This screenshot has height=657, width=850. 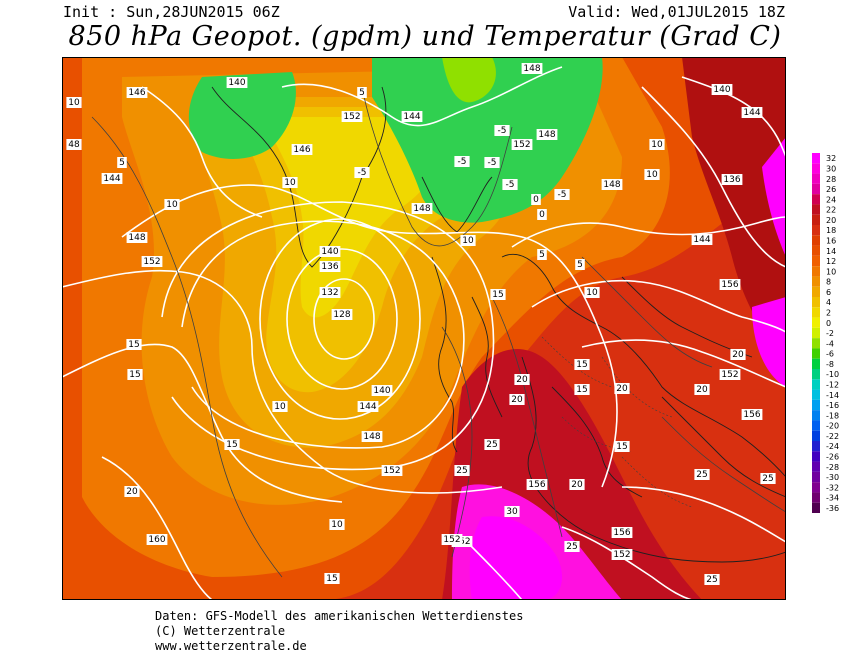 What do you see at coordinates (831, 179) in the screenshot?
I see `legend-label: 28` at bounding box center [831, 179].